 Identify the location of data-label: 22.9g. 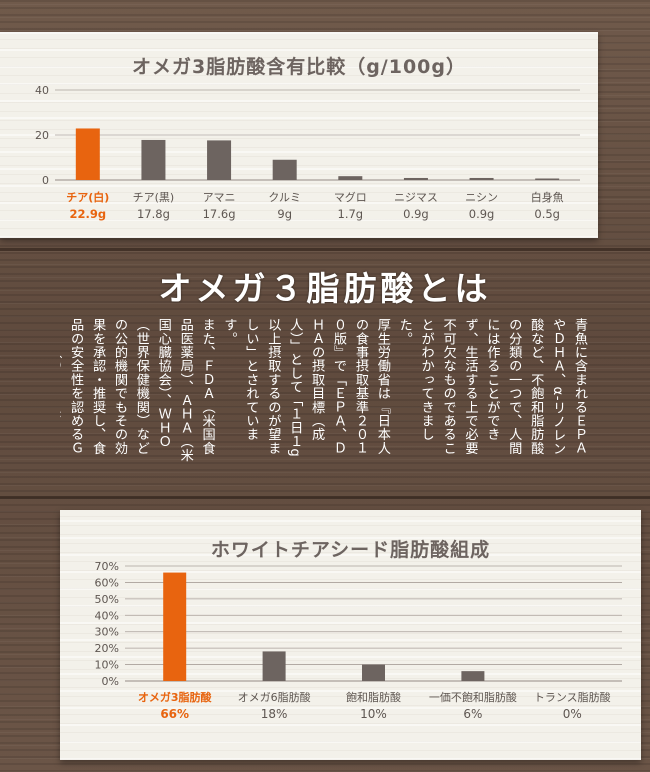
(88, 214).